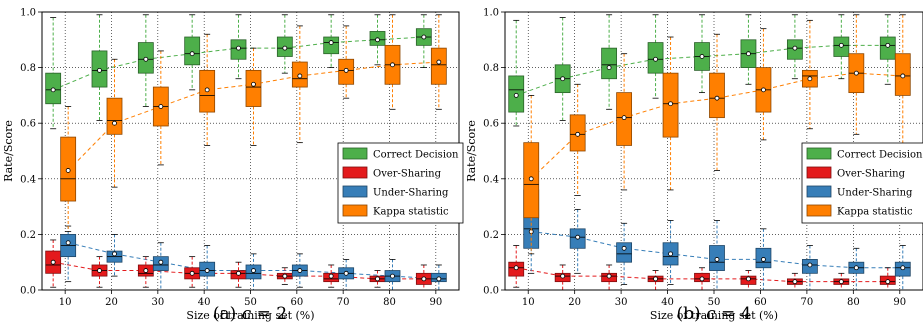 The height and width of the screenshot is (324, 923). Describe the element at coordinates (880, 155) in the screenshot. I see `legend-label-correct: Correct Decision` at that location.